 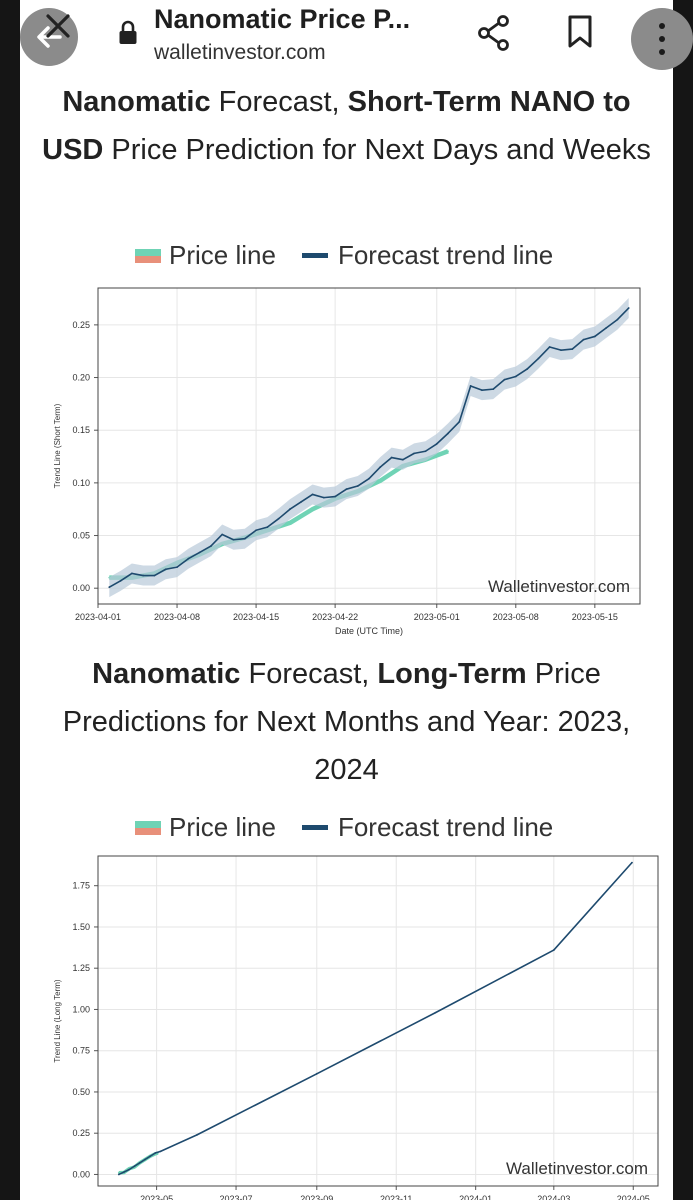 I want to click on long-heading-brand: Nanomatic, so click(x=166, y=674).